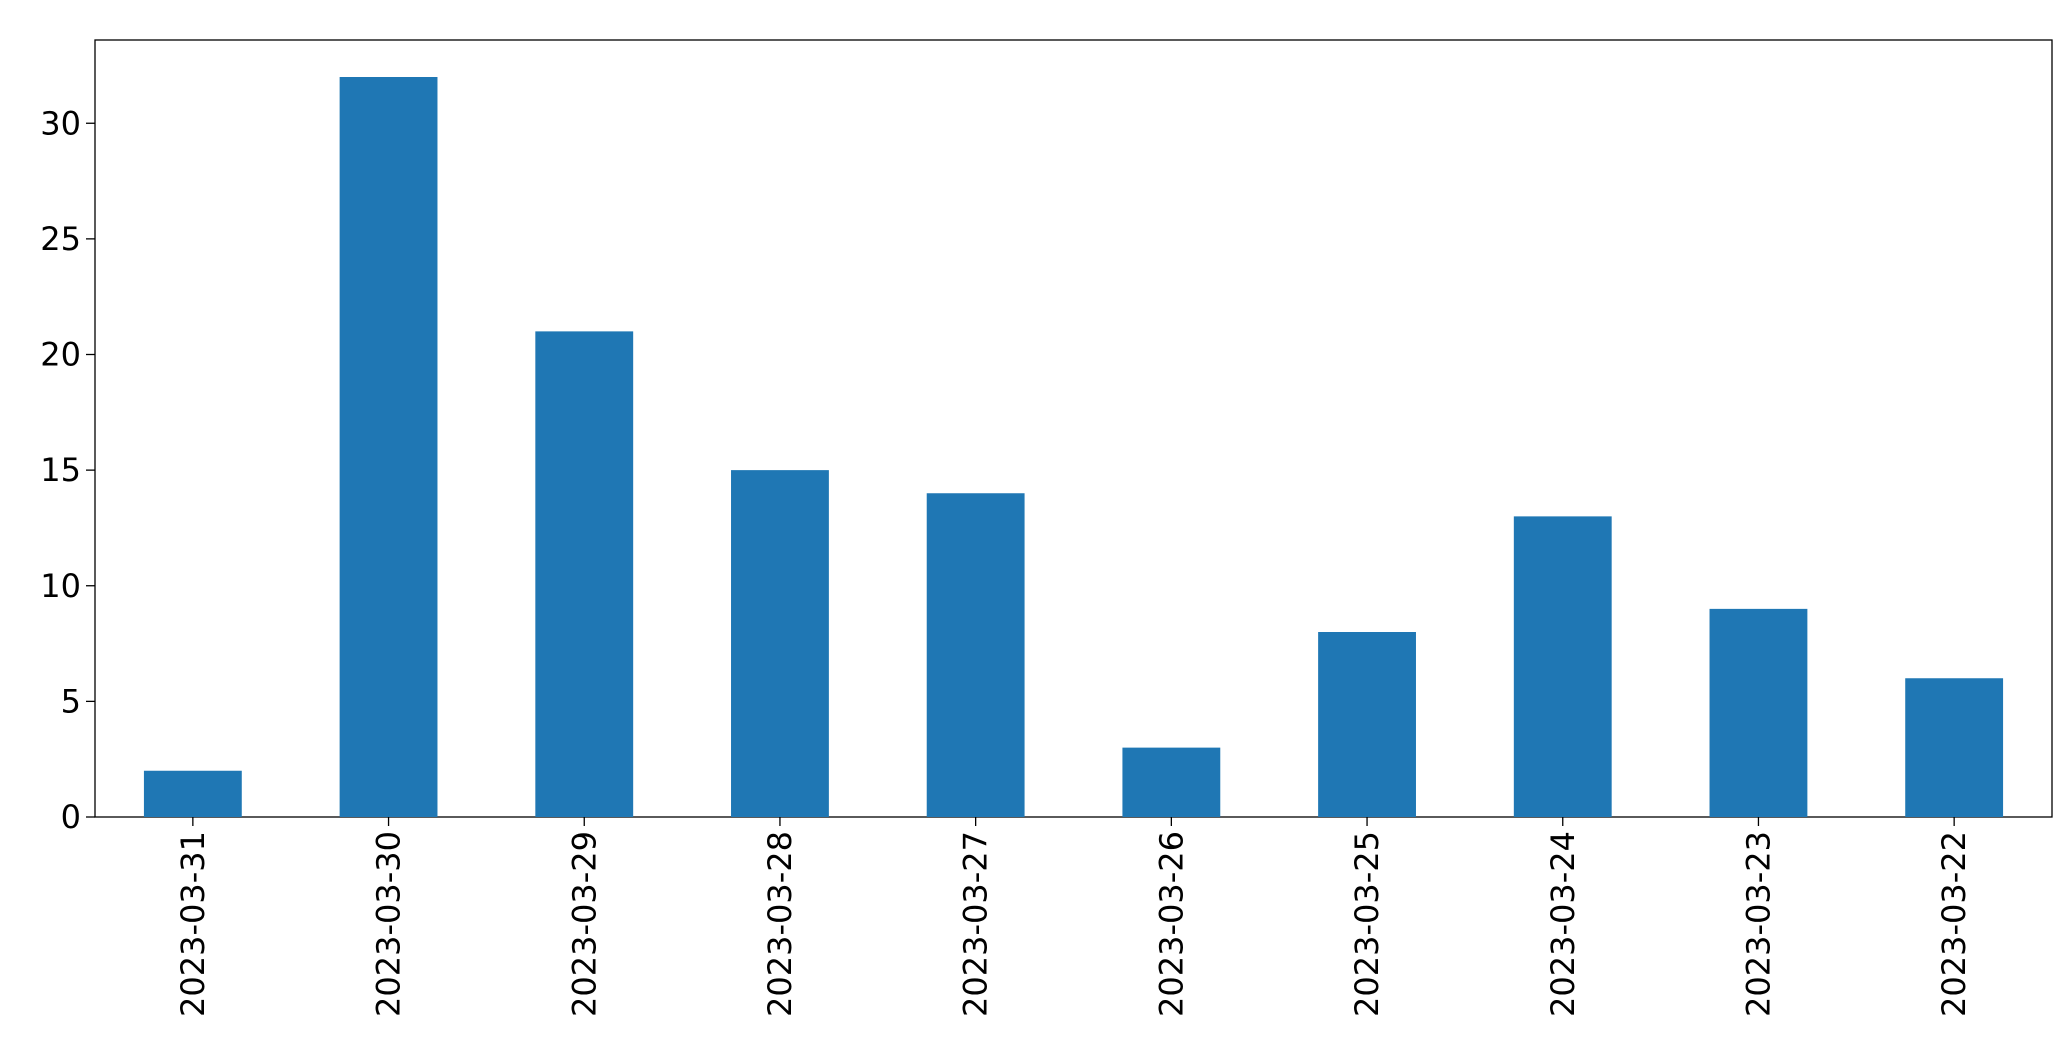 This screenshot has width=2071, height=1061. I want to click on x-tick-label: 2023-03-31, so click(193, 924).